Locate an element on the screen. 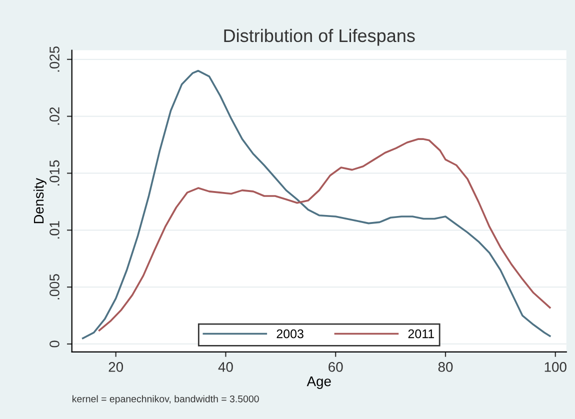 This screenshot has width=575, height=419. x-tick-label: 20 is located at coordinates (116, 367).